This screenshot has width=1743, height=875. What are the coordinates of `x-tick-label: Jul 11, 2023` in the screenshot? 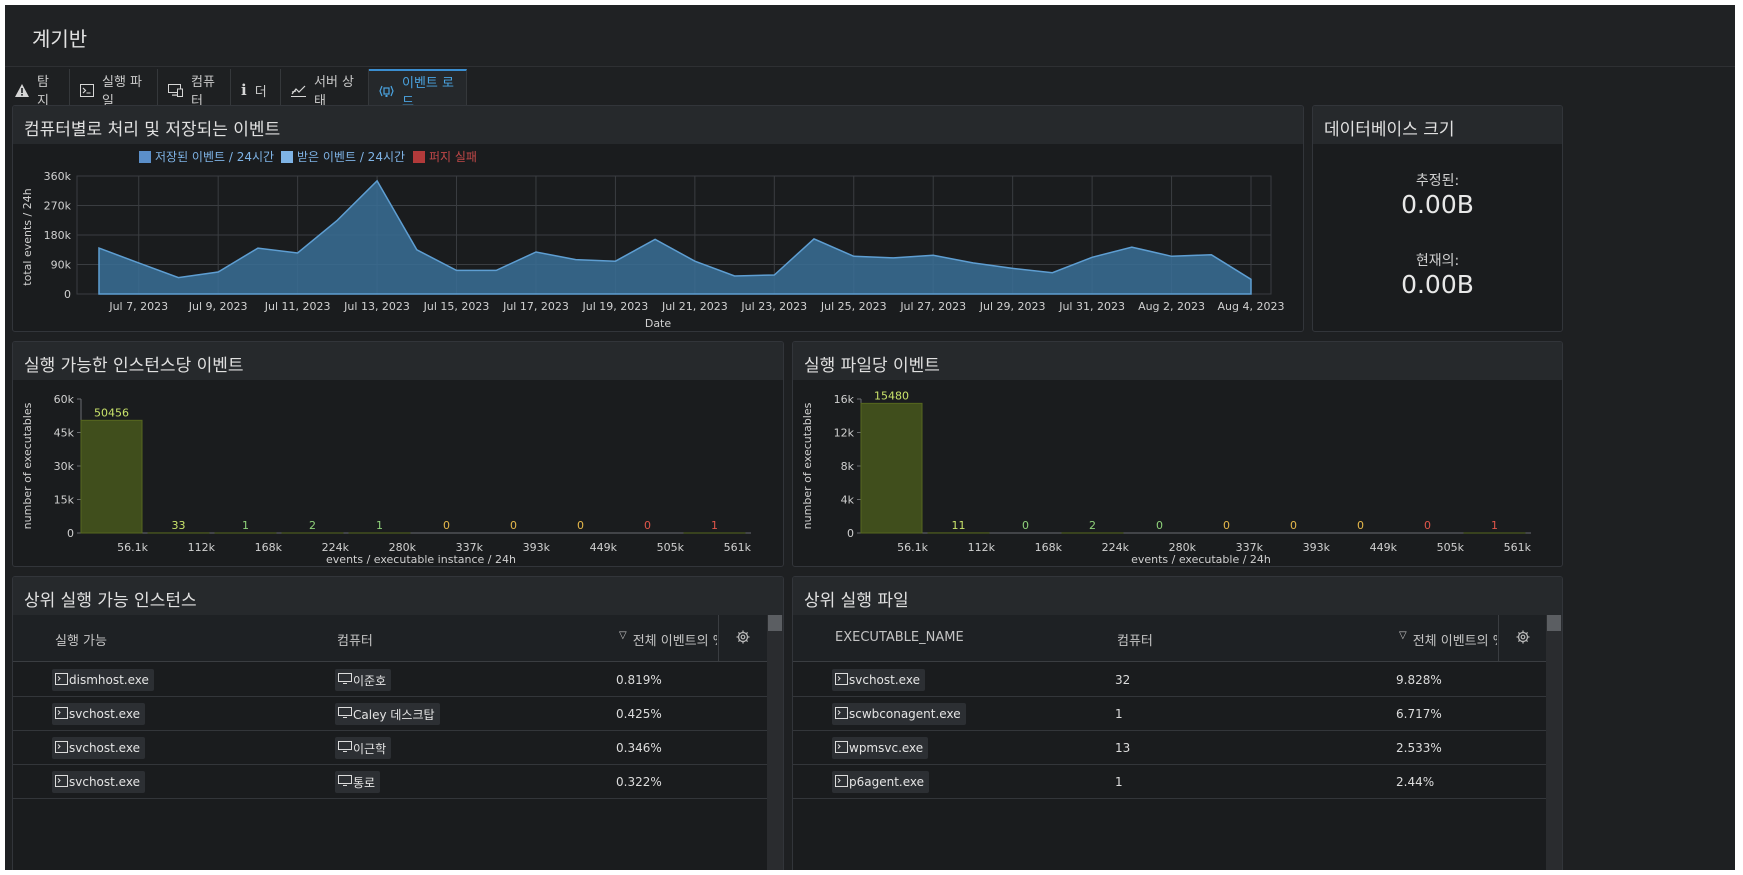 It's located at (297, 306).